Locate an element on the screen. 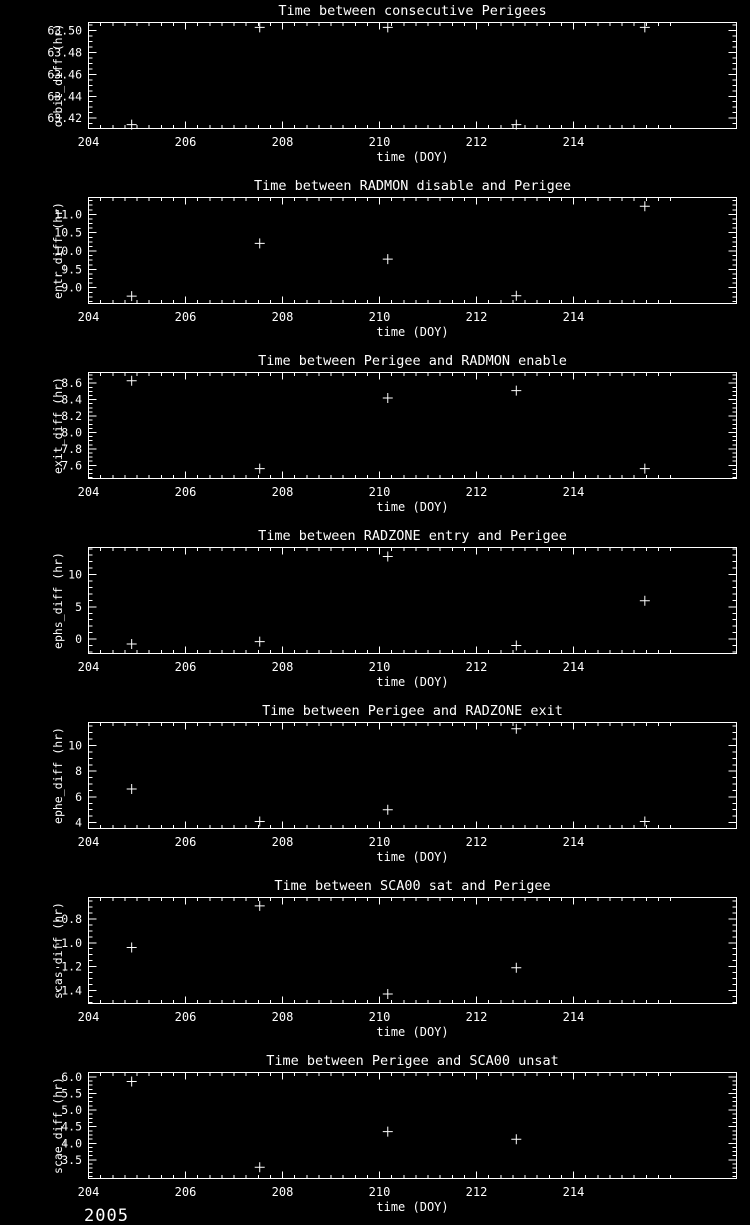 The width and height of the screenshot is (750, 1225). plot-frame is located at coordinates (412, 950).